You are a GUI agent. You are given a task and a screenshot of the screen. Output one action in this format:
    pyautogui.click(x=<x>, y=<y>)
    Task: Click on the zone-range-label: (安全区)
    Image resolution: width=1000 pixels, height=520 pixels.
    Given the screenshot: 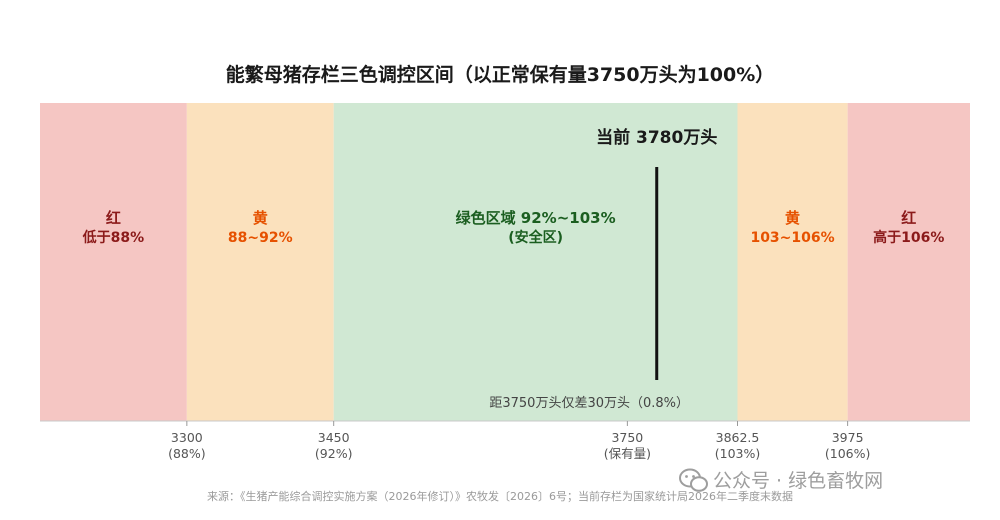 What is the action you would take?
    pyautogui.click(x=535, y=237)
    